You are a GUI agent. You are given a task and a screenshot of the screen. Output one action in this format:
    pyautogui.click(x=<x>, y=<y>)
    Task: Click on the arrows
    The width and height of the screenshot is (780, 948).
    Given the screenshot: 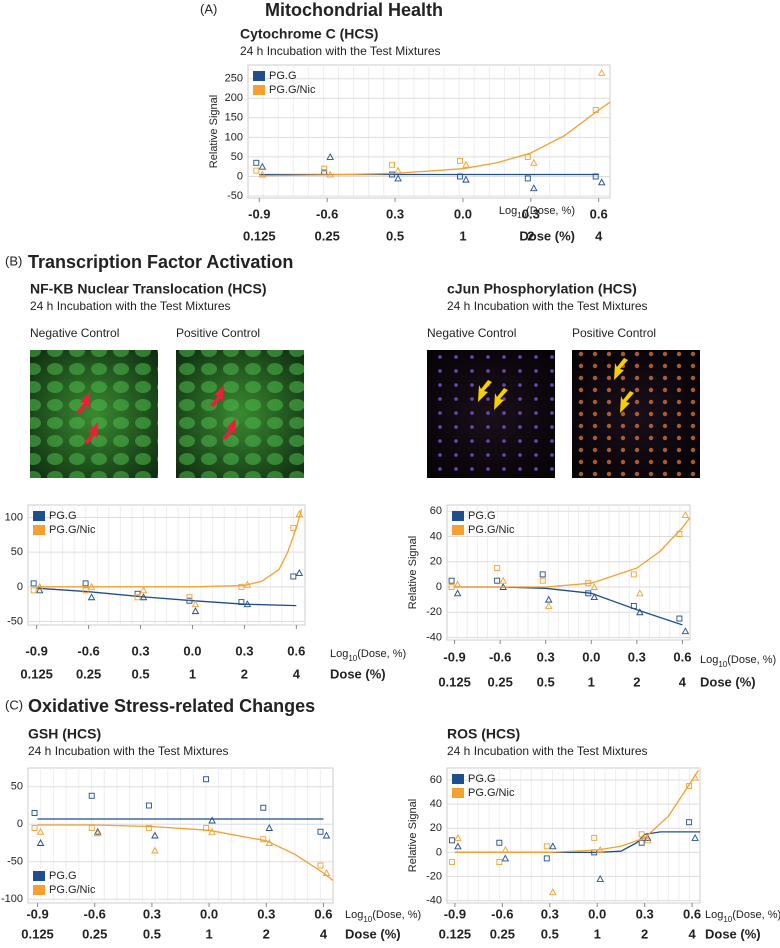 What is the action you would take?
    pyautogui.click(x=556, y=385)
    